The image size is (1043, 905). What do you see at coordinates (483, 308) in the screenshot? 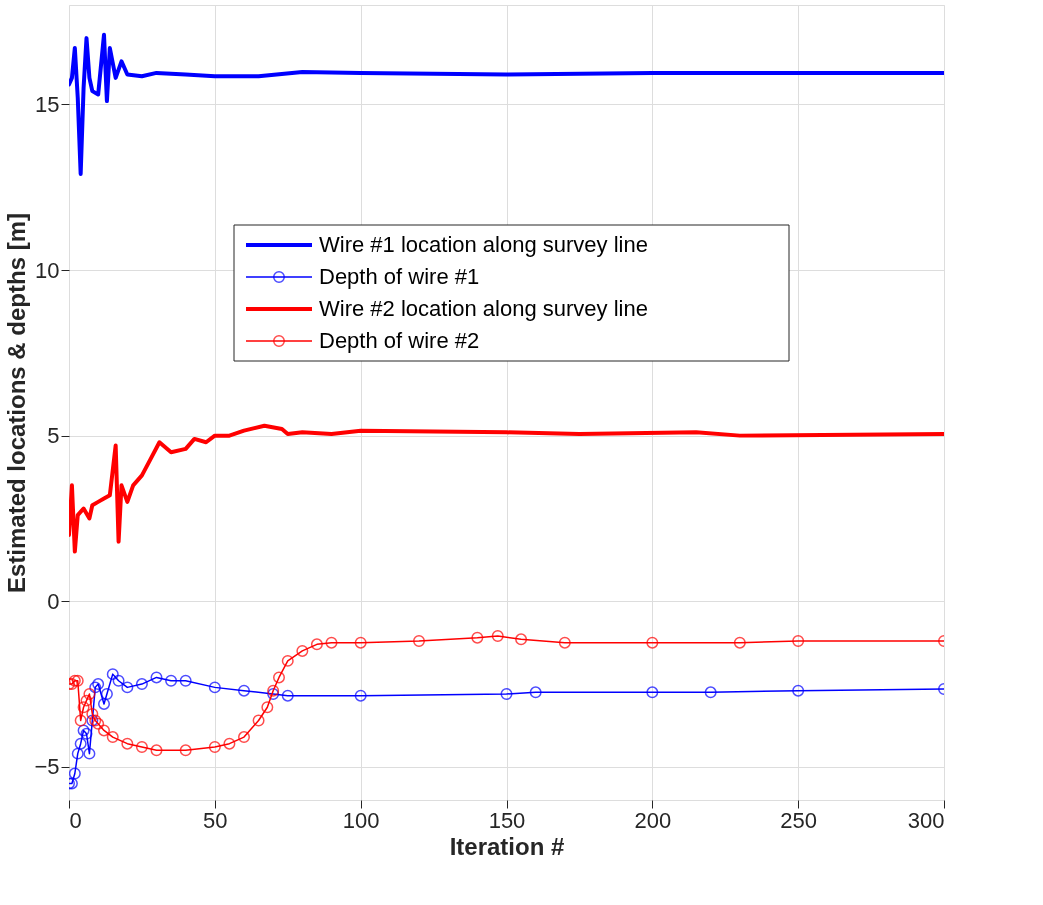
I see `legend-label: Wire #2 location along survey line` at bounding box center [483, 308].